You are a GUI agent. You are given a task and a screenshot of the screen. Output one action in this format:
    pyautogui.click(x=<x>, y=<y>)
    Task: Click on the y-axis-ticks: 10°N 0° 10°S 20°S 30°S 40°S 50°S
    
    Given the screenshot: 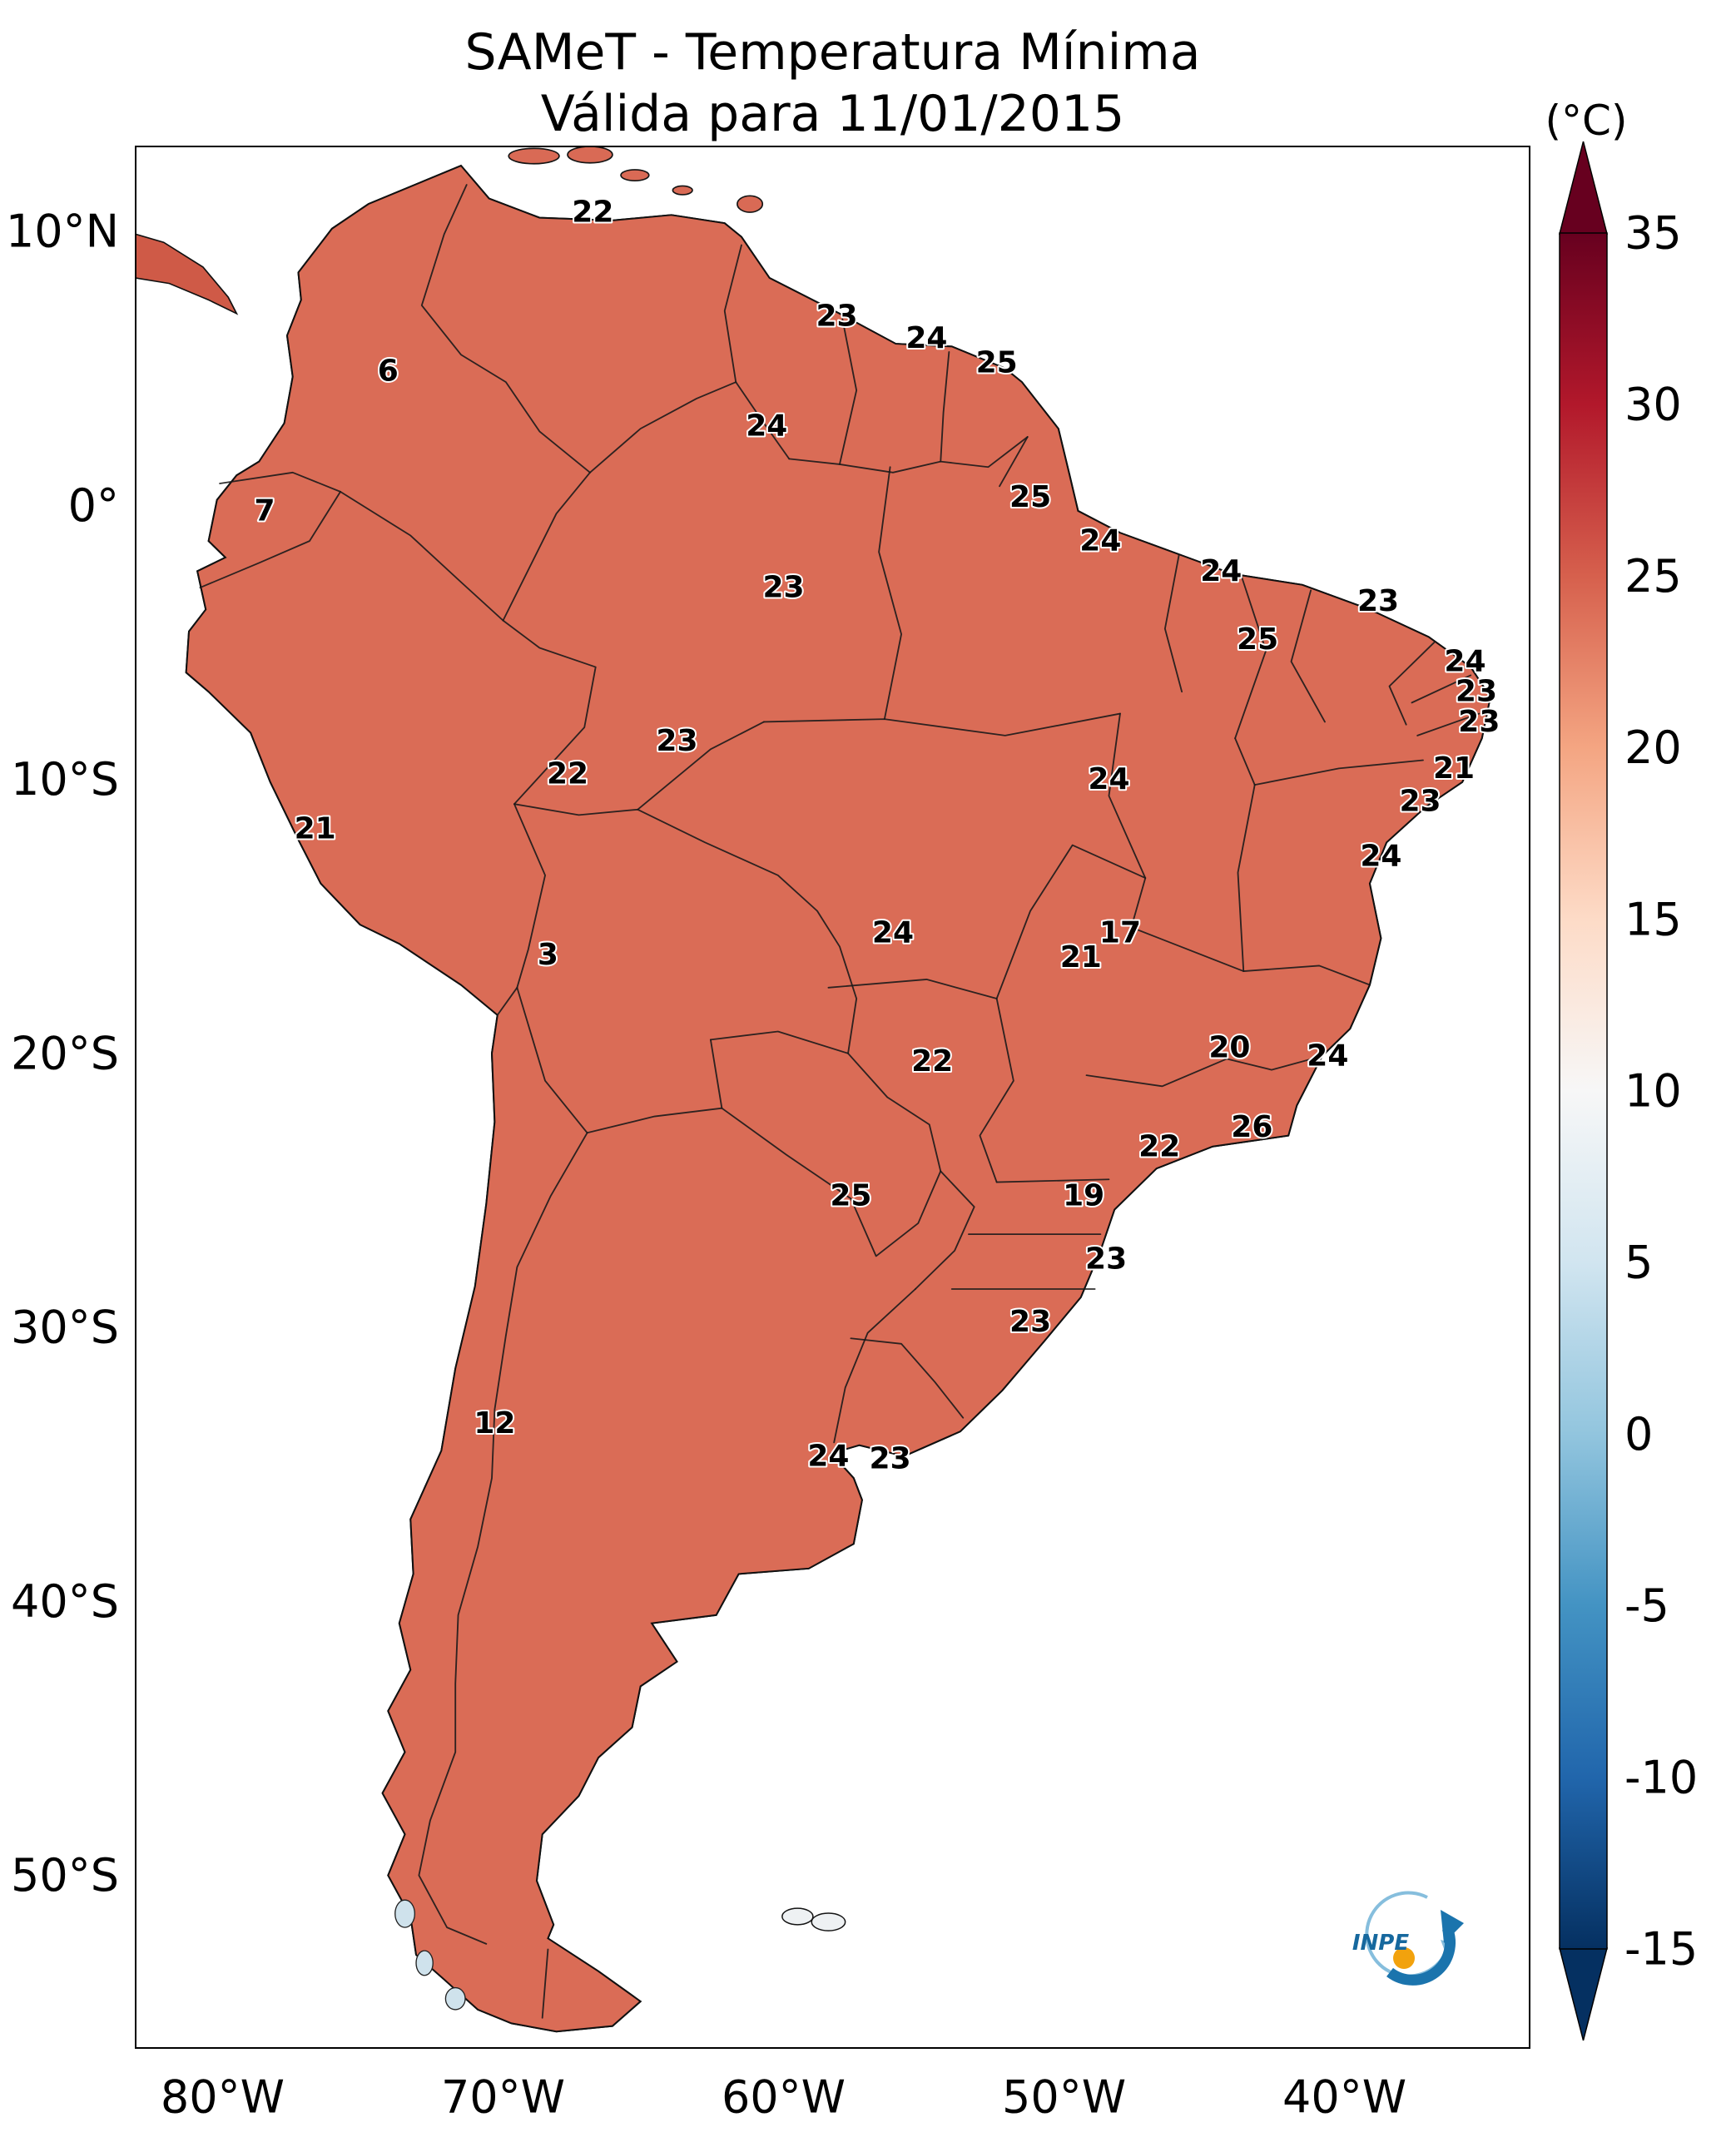 What is the action you would take?
    pyautogui.click(x=63, y=1054)
    